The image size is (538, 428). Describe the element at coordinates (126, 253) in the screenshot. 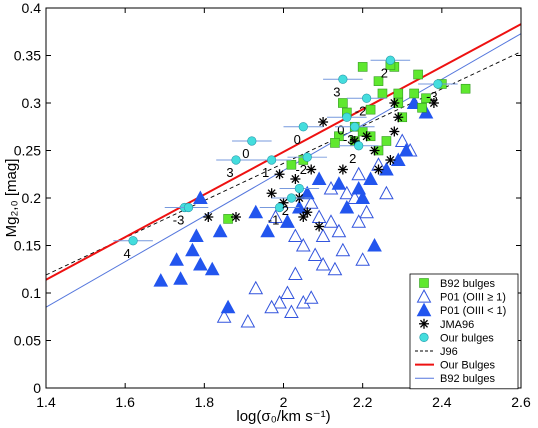

I see `point-label: 4` at that location.